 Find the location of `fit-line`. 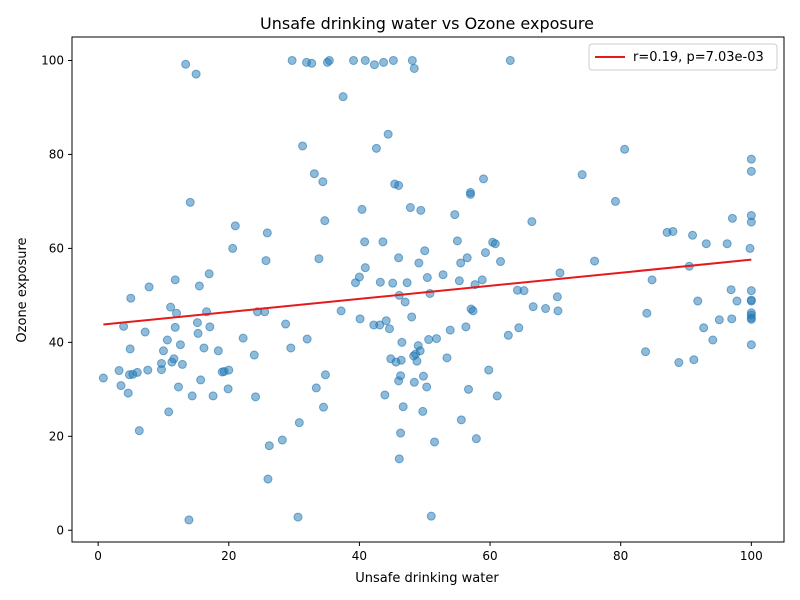

fit-line is located at coordinates (427, 292).